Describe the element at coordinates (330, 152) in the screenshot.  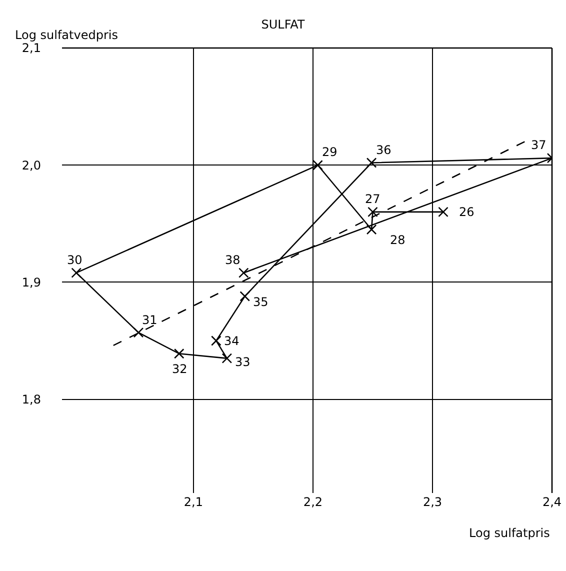
I see `annotation: 29` at that location.